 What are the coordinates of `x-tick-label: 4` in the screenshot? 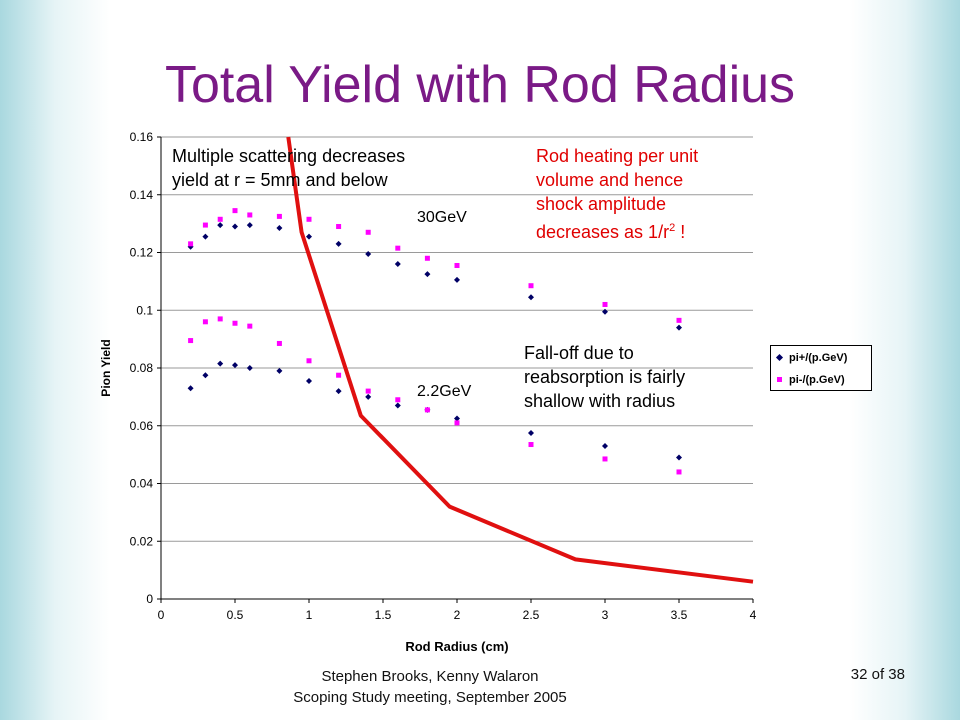 It's located at (753, 615).